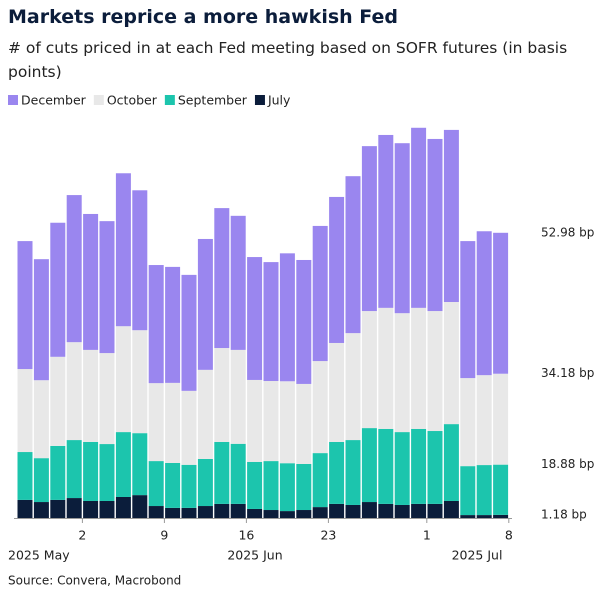 This screenshot has width=600, height=600. Describe the element at coordinates (213, 100) in the screenshot. I see `legend-label: September` at that location.